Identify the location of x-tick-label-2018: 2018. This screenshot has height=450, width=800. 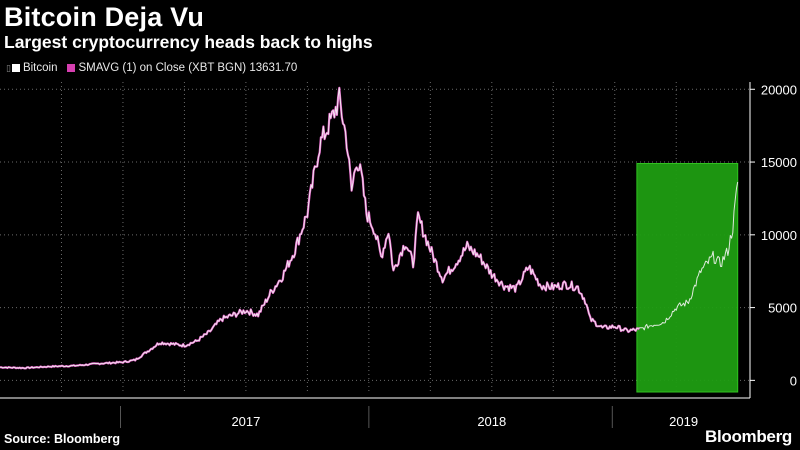
(491, 421).